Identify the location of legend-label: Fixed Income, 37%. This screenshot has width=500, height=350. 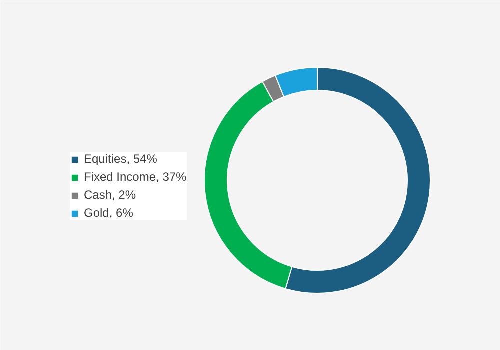
(135, 177).